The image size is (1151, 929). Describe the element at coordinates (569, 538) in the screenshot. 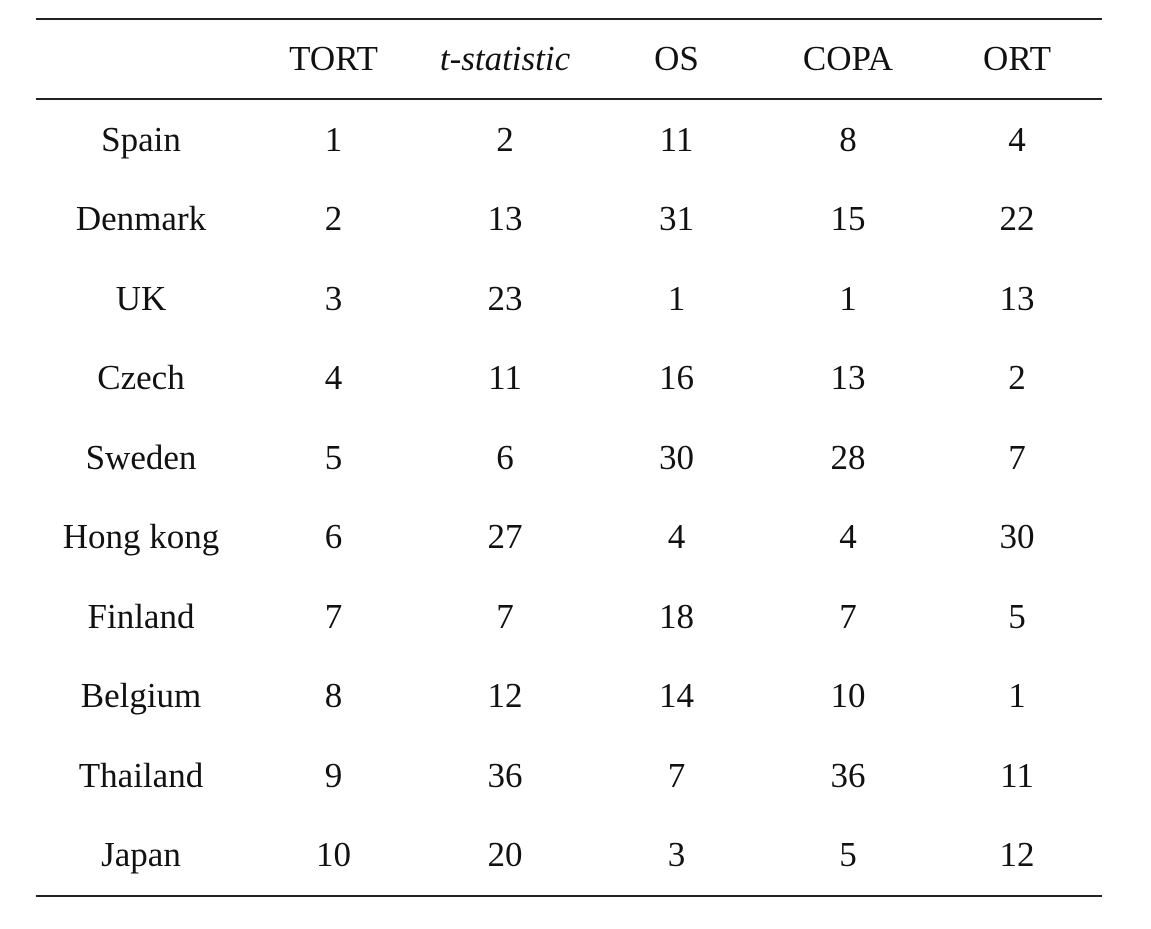

I see `table-row: Hong kong 6 27 4 4 30` at that location.